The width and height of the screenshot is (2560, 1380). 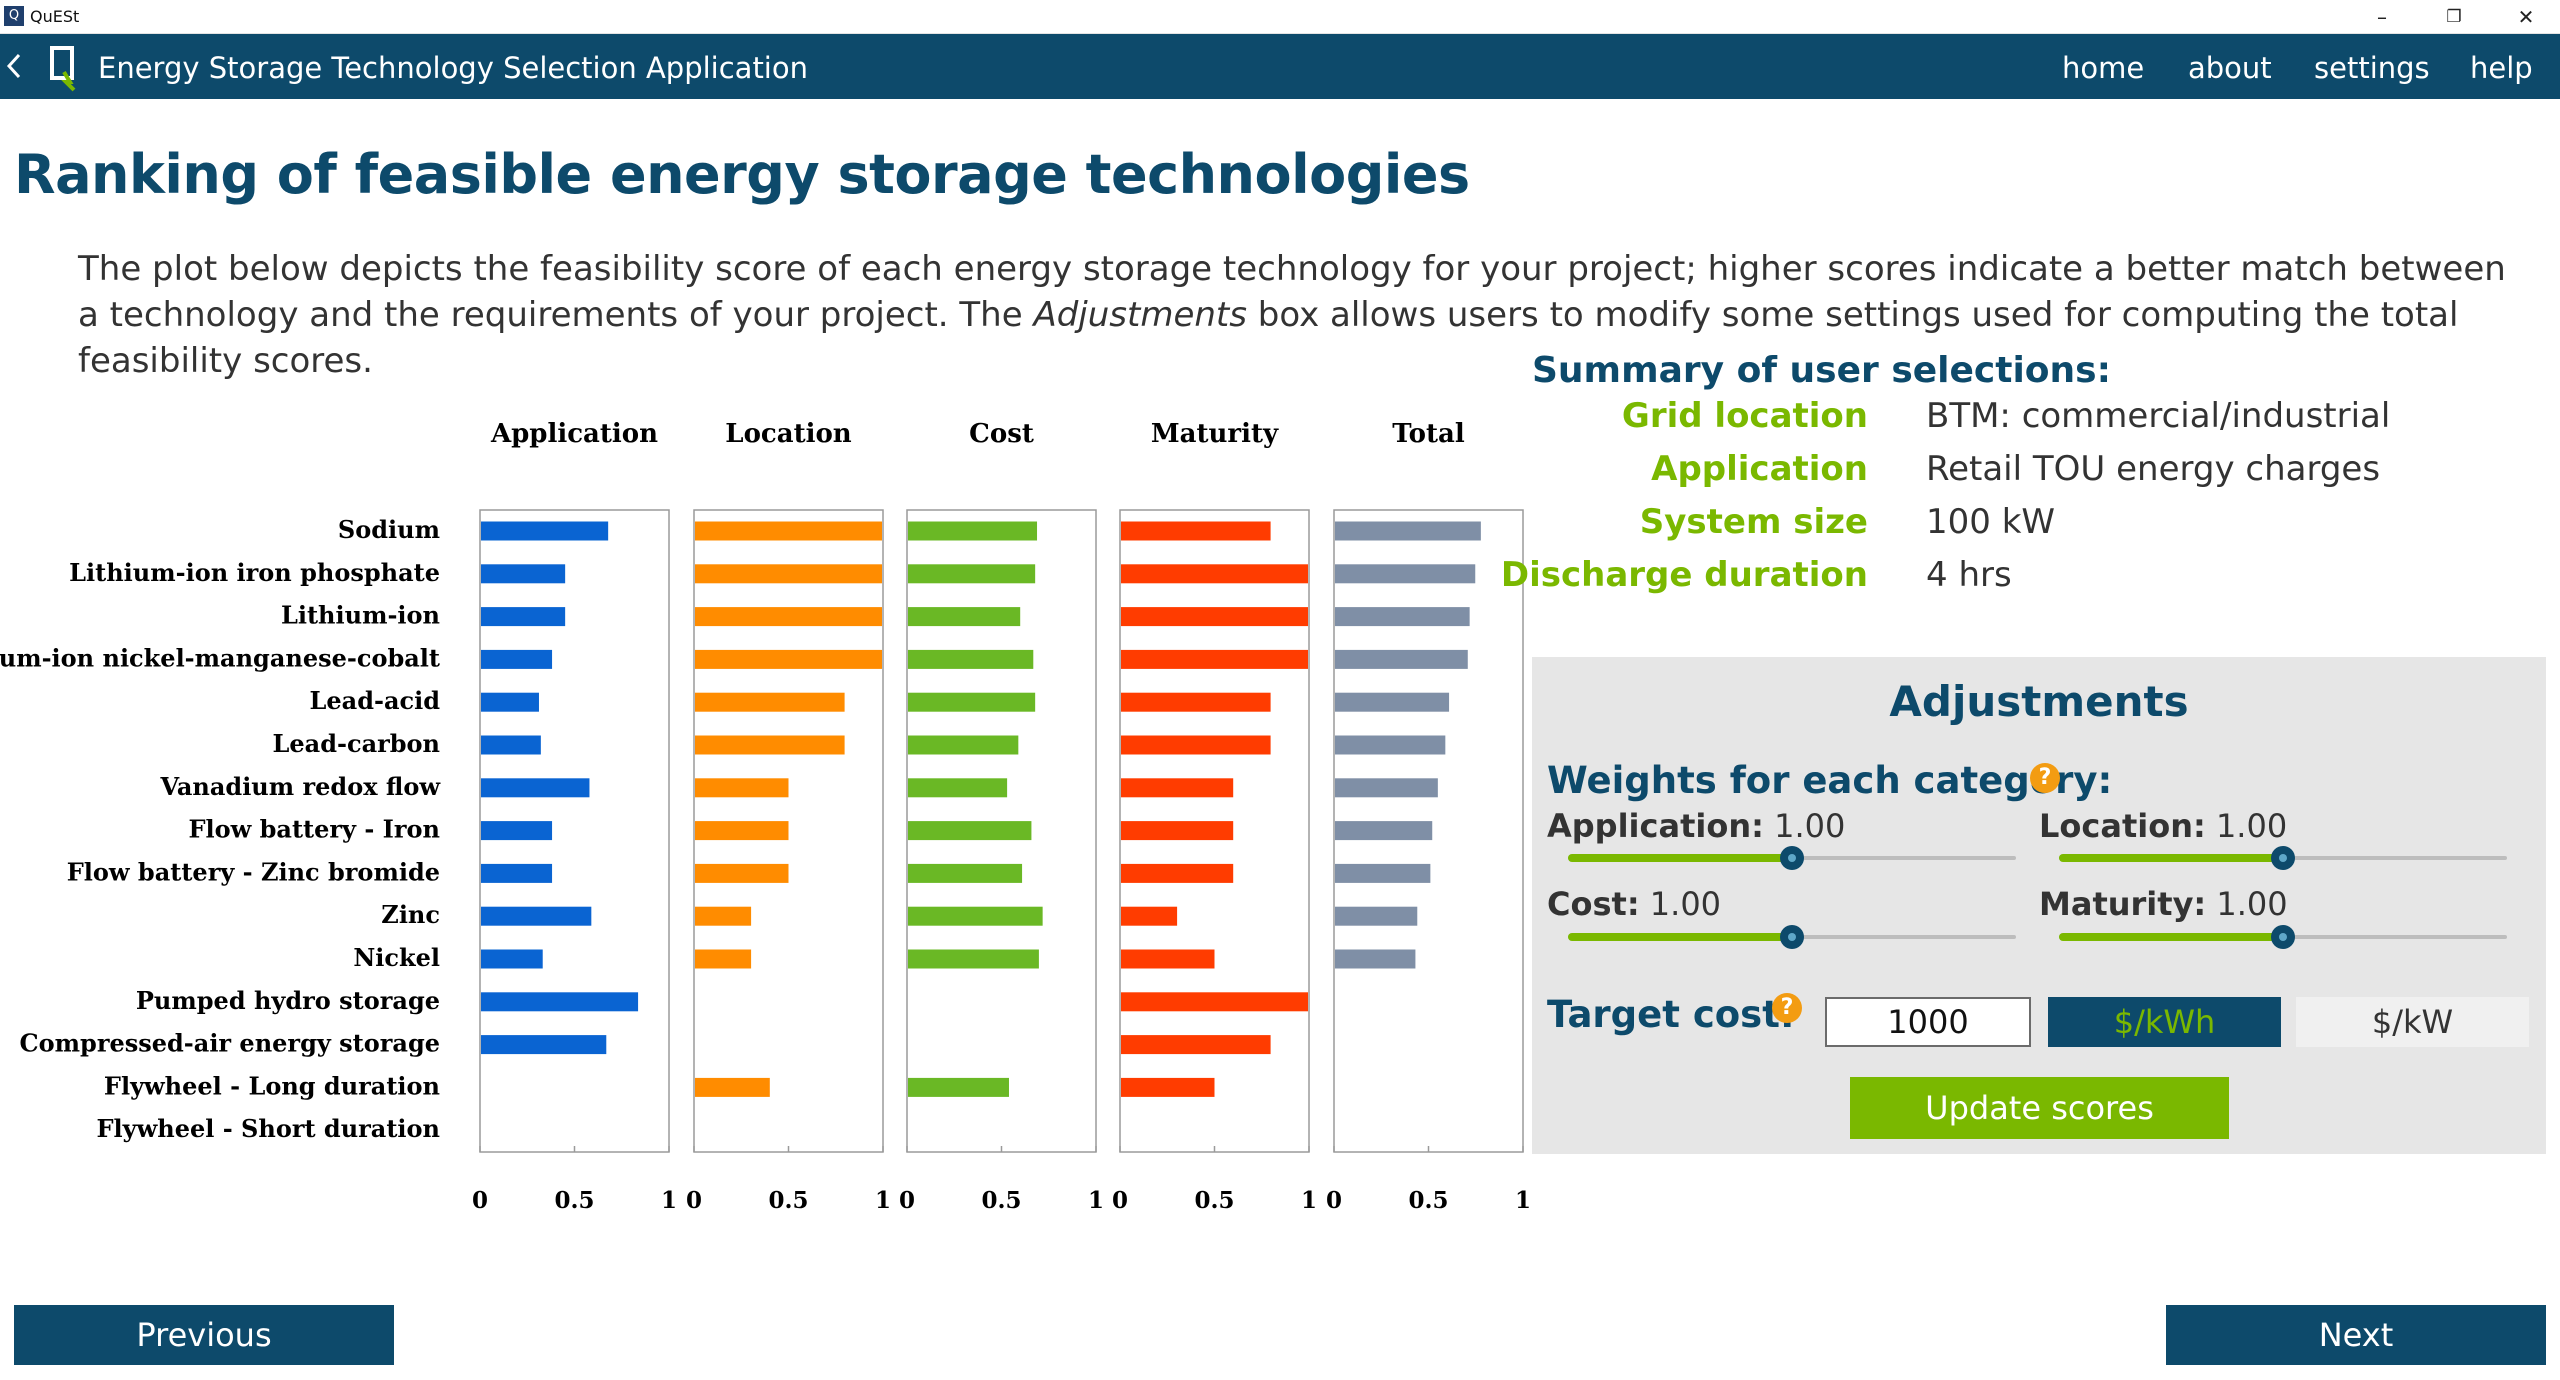 I want to click on unit-per-kw-toggle: $/kW, so click(x=2412, y=1022).